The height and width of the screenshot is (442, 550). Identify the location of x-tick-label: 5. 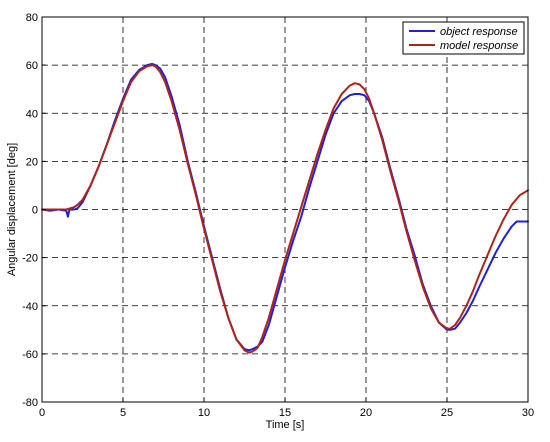
(123, 413).